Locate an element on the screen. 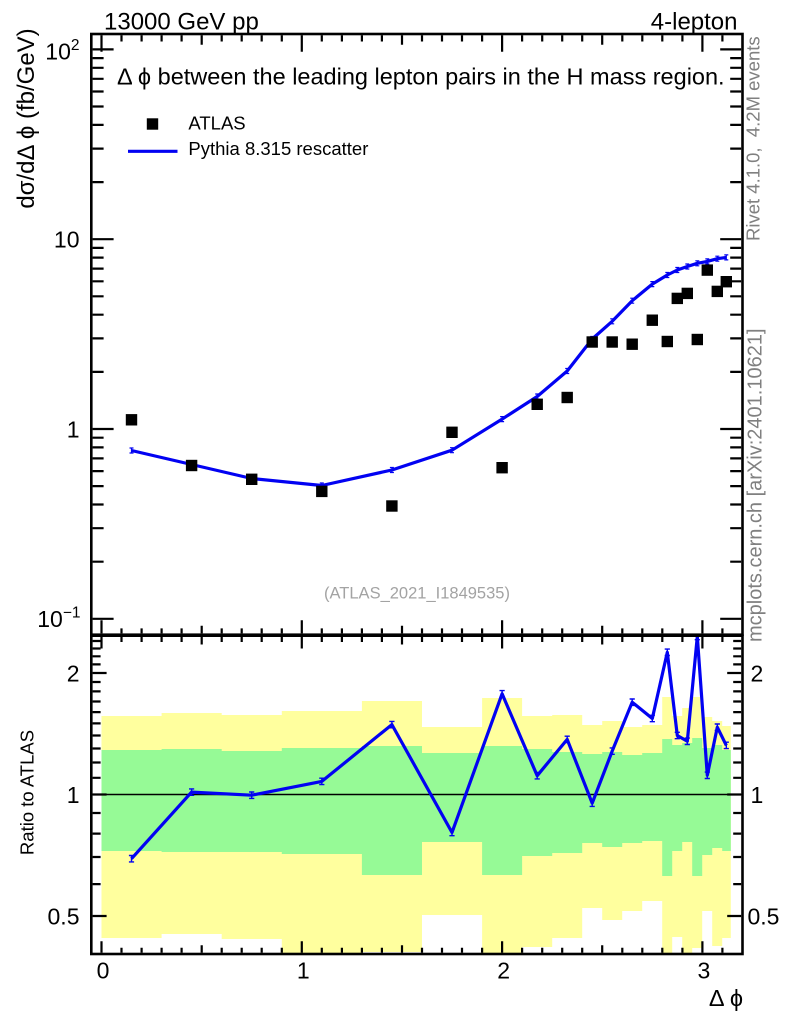  svg-text: (ATLAS_2021_I1849535) is located at coordinates (417, 594).